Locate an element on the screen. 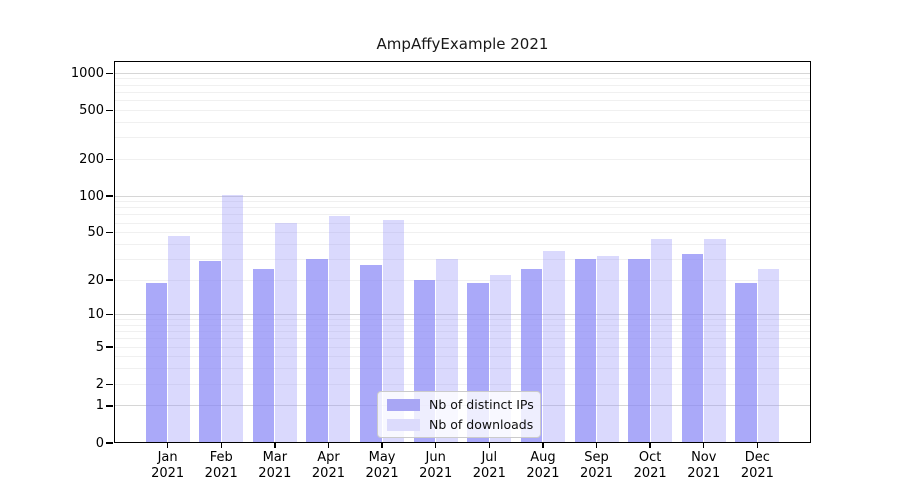 This screenshot has height=500, width=900. legend-item-distinct-ips: Nb of distinct IPs is located at coordinates (460, 404).